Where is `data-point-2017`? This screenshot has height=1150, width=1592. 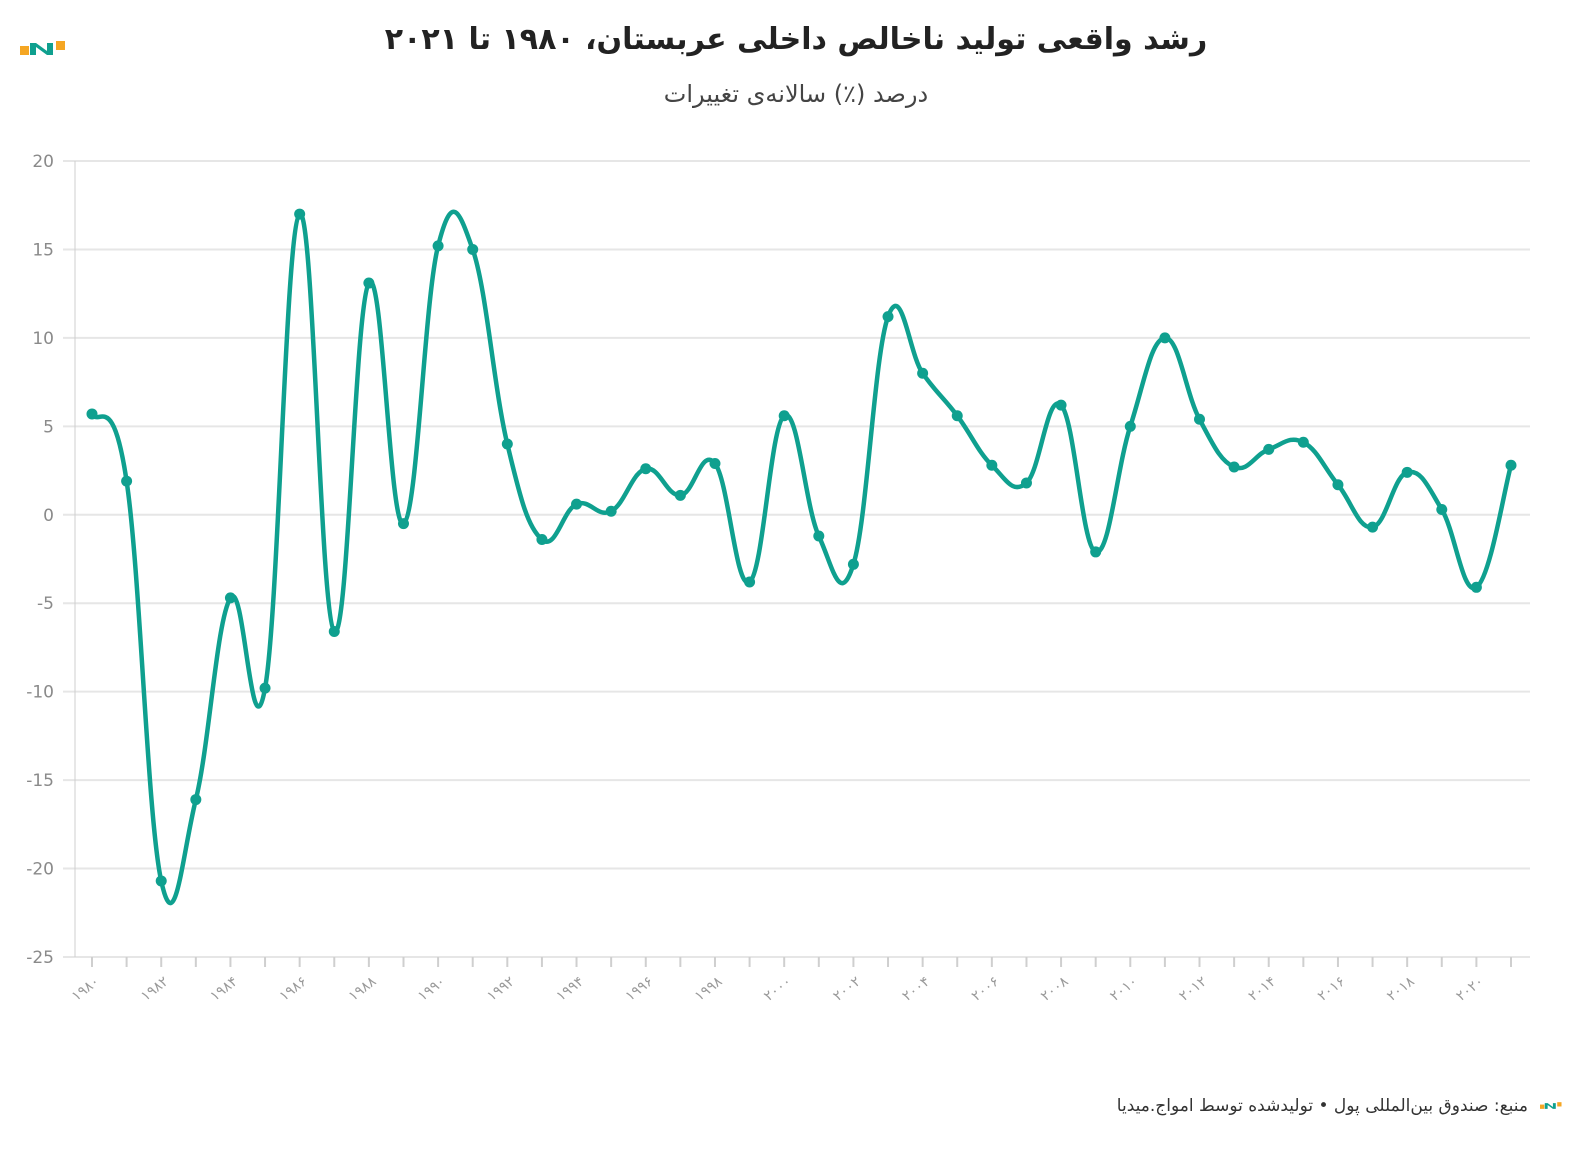
data-point-2017 is located at coordinates (1373, 527).